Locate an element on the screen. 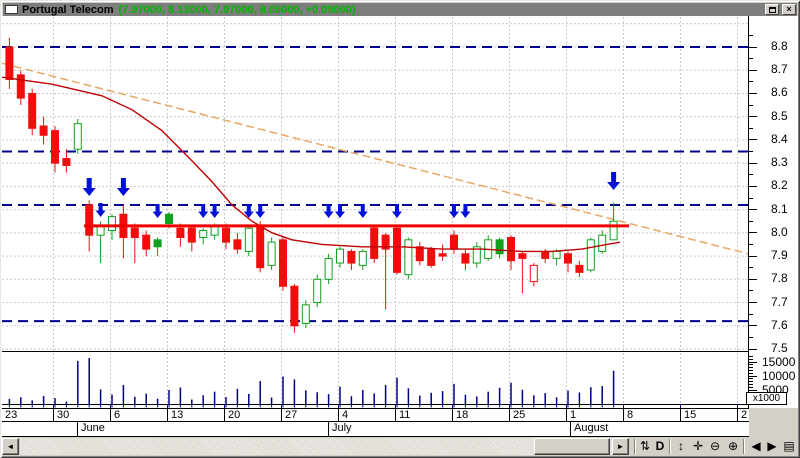 The image size is (800, 458). pan-icon: ✛ is located at coordinates (698, 446).